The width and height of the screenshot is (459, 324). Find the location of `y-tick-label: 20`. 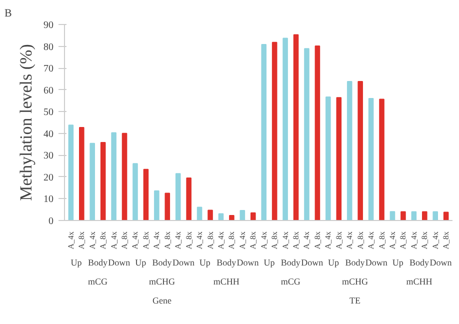

y-tick-label: 20 is located at coordinates (49, 178).